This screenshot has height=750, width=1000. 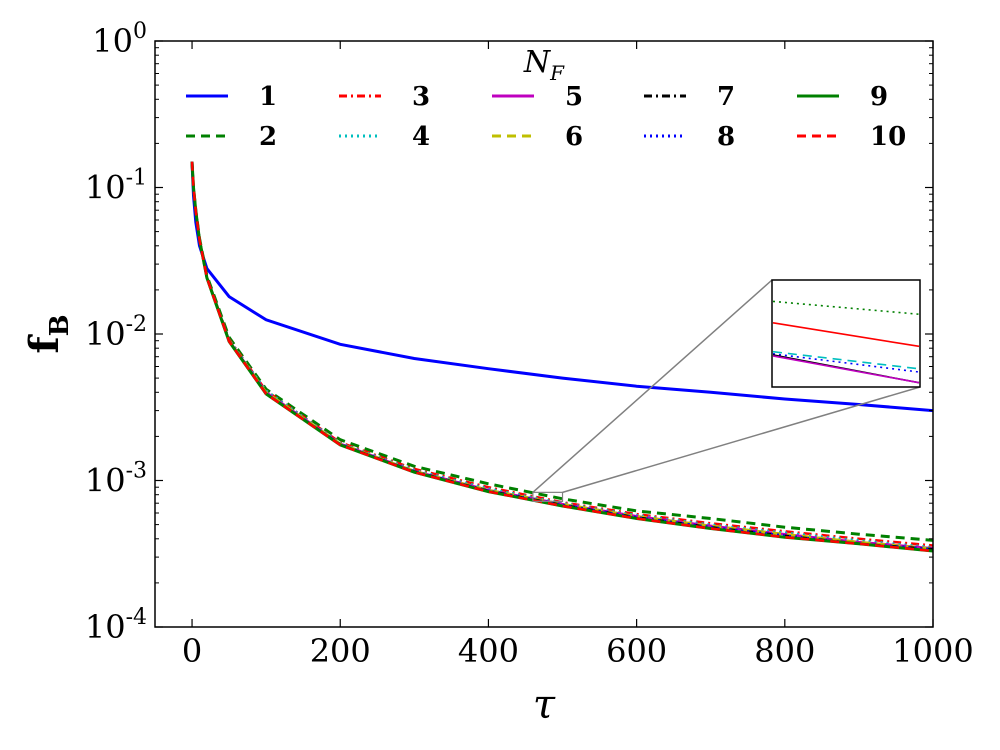 What do you see at coordinates (879, 97) in the screenshot?
I see `legend-label-9: 9` at bounding box center [879, 97].